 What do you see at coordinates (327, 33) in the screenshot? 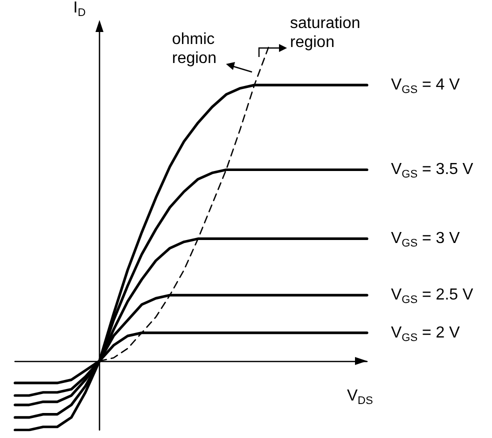
I see `annotation: saturation region` at bounding box center [327, 33].